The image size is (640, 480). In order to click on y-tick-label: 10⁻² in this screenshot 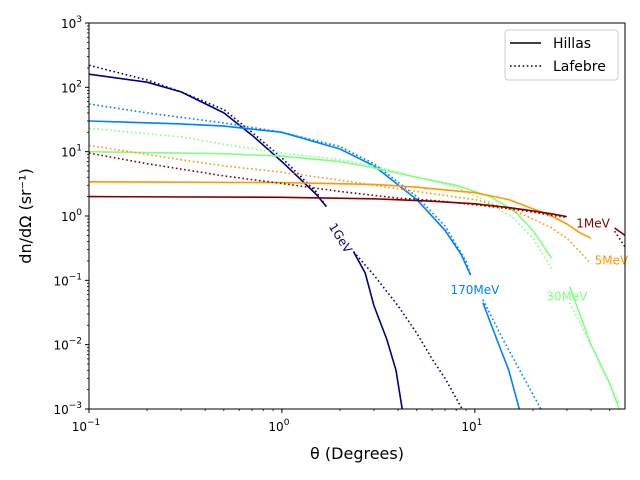, I will do `click(67, 345)`.